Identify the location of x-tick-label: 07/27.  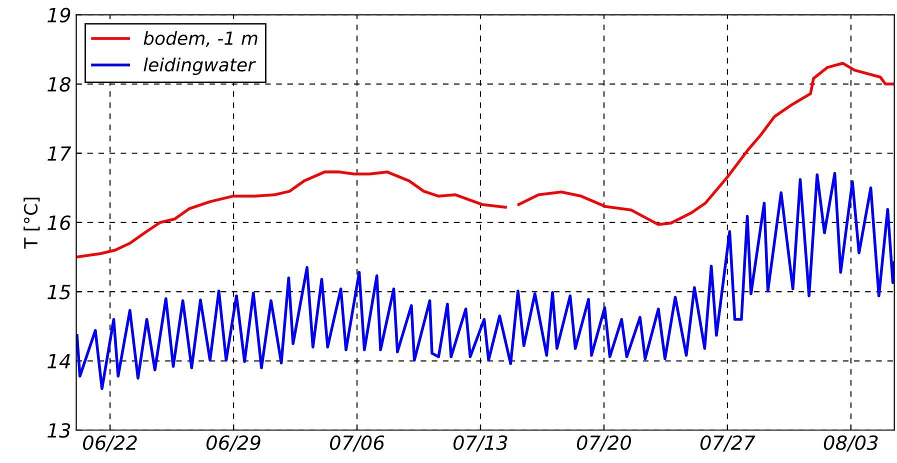
(728, 443).